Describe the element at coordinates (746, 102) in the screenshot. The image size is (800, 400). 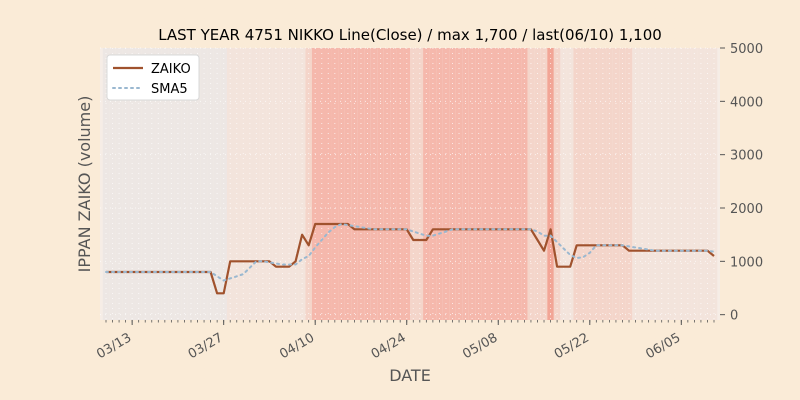
I see `y-tick-label: 4000` at that location.